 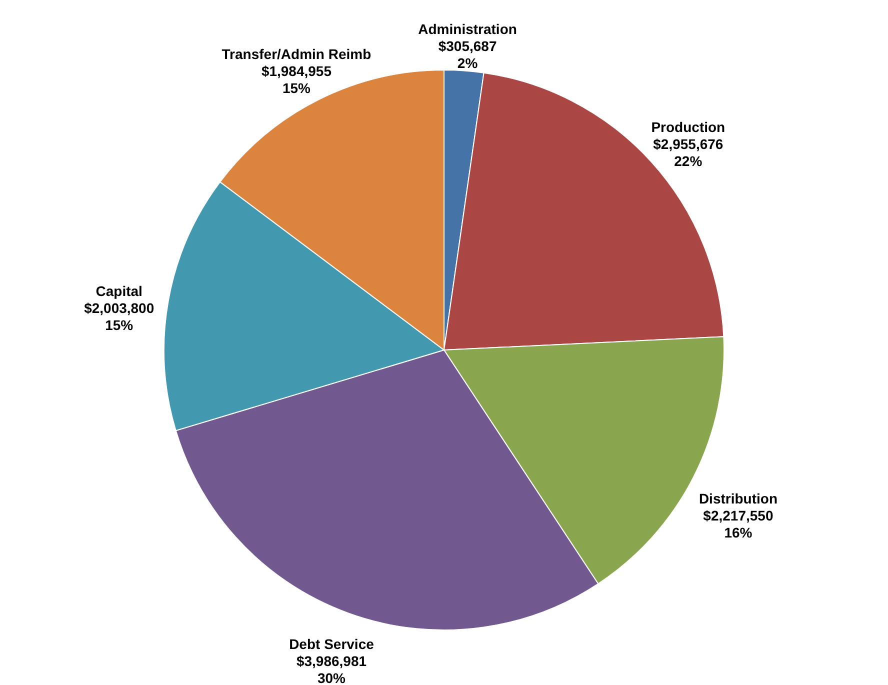 I want to click on slice-label: Capital, so click(x=119, y=291).